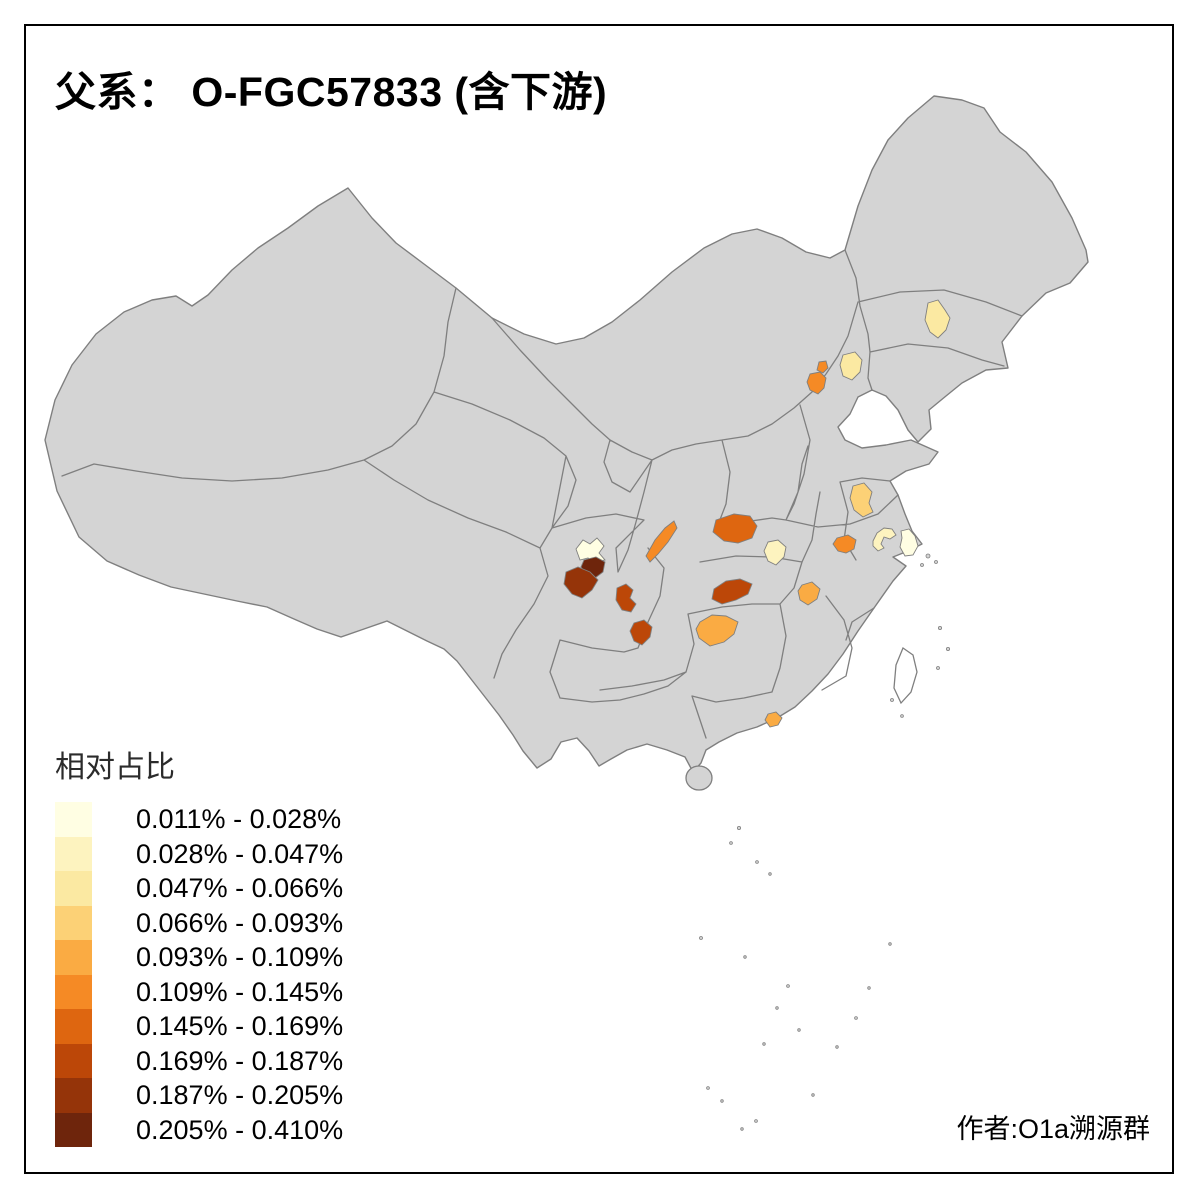 The height and width of the screenshot is (1200, 1200). Describe the element at coordinates (240, 1129) in the screenshot. I see `legend-label-10: 0.205% - 0.410%` at that location.